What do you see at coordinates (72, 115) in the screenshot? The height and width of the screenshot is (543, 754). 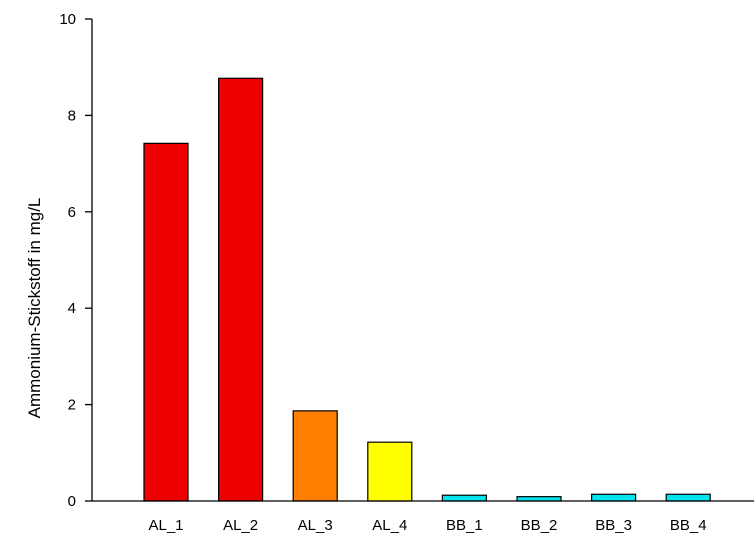 I see `y-tick-label: 8` at bounding box center [72, 115].